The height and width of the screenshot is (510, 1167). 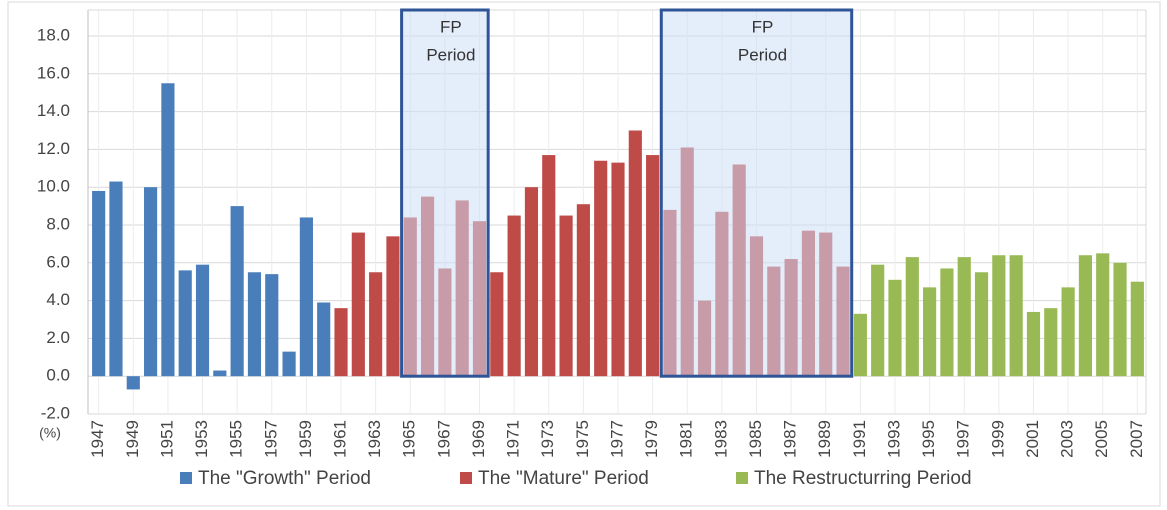 I want to click on x-tick-label: 1961, so click(x=340, y=439).